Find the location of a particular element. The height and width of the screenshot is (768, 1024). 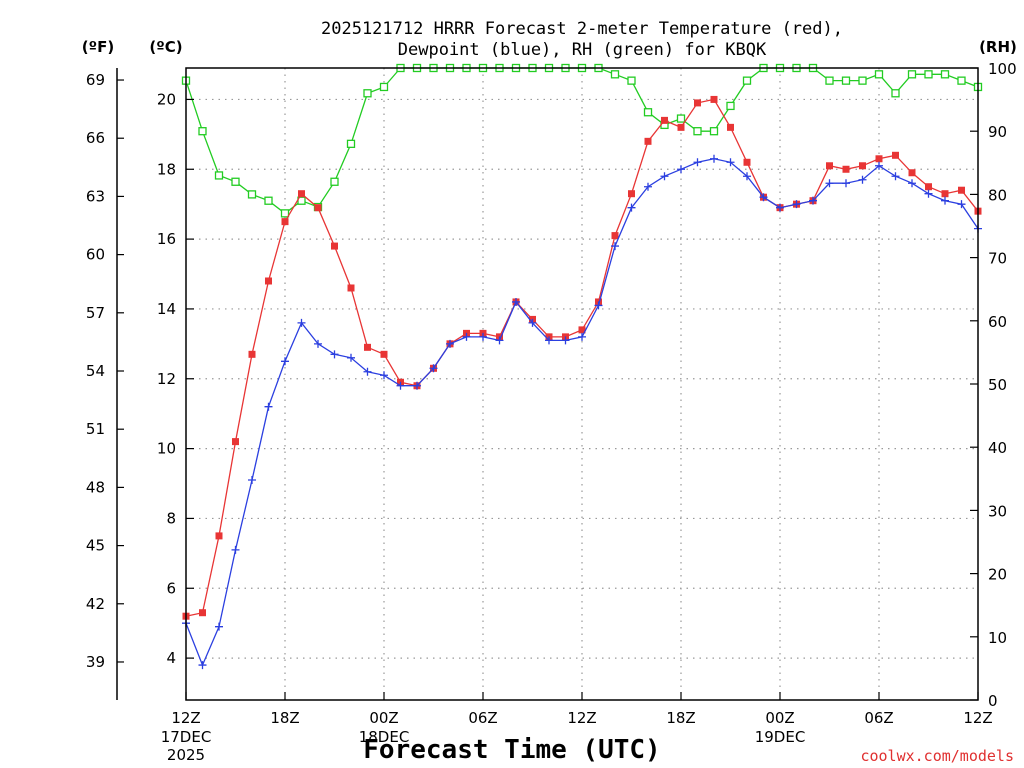

rh-axis: 0 10 20 30 40 50 60 70 80 90 100 is located at coordinates (993, 385).